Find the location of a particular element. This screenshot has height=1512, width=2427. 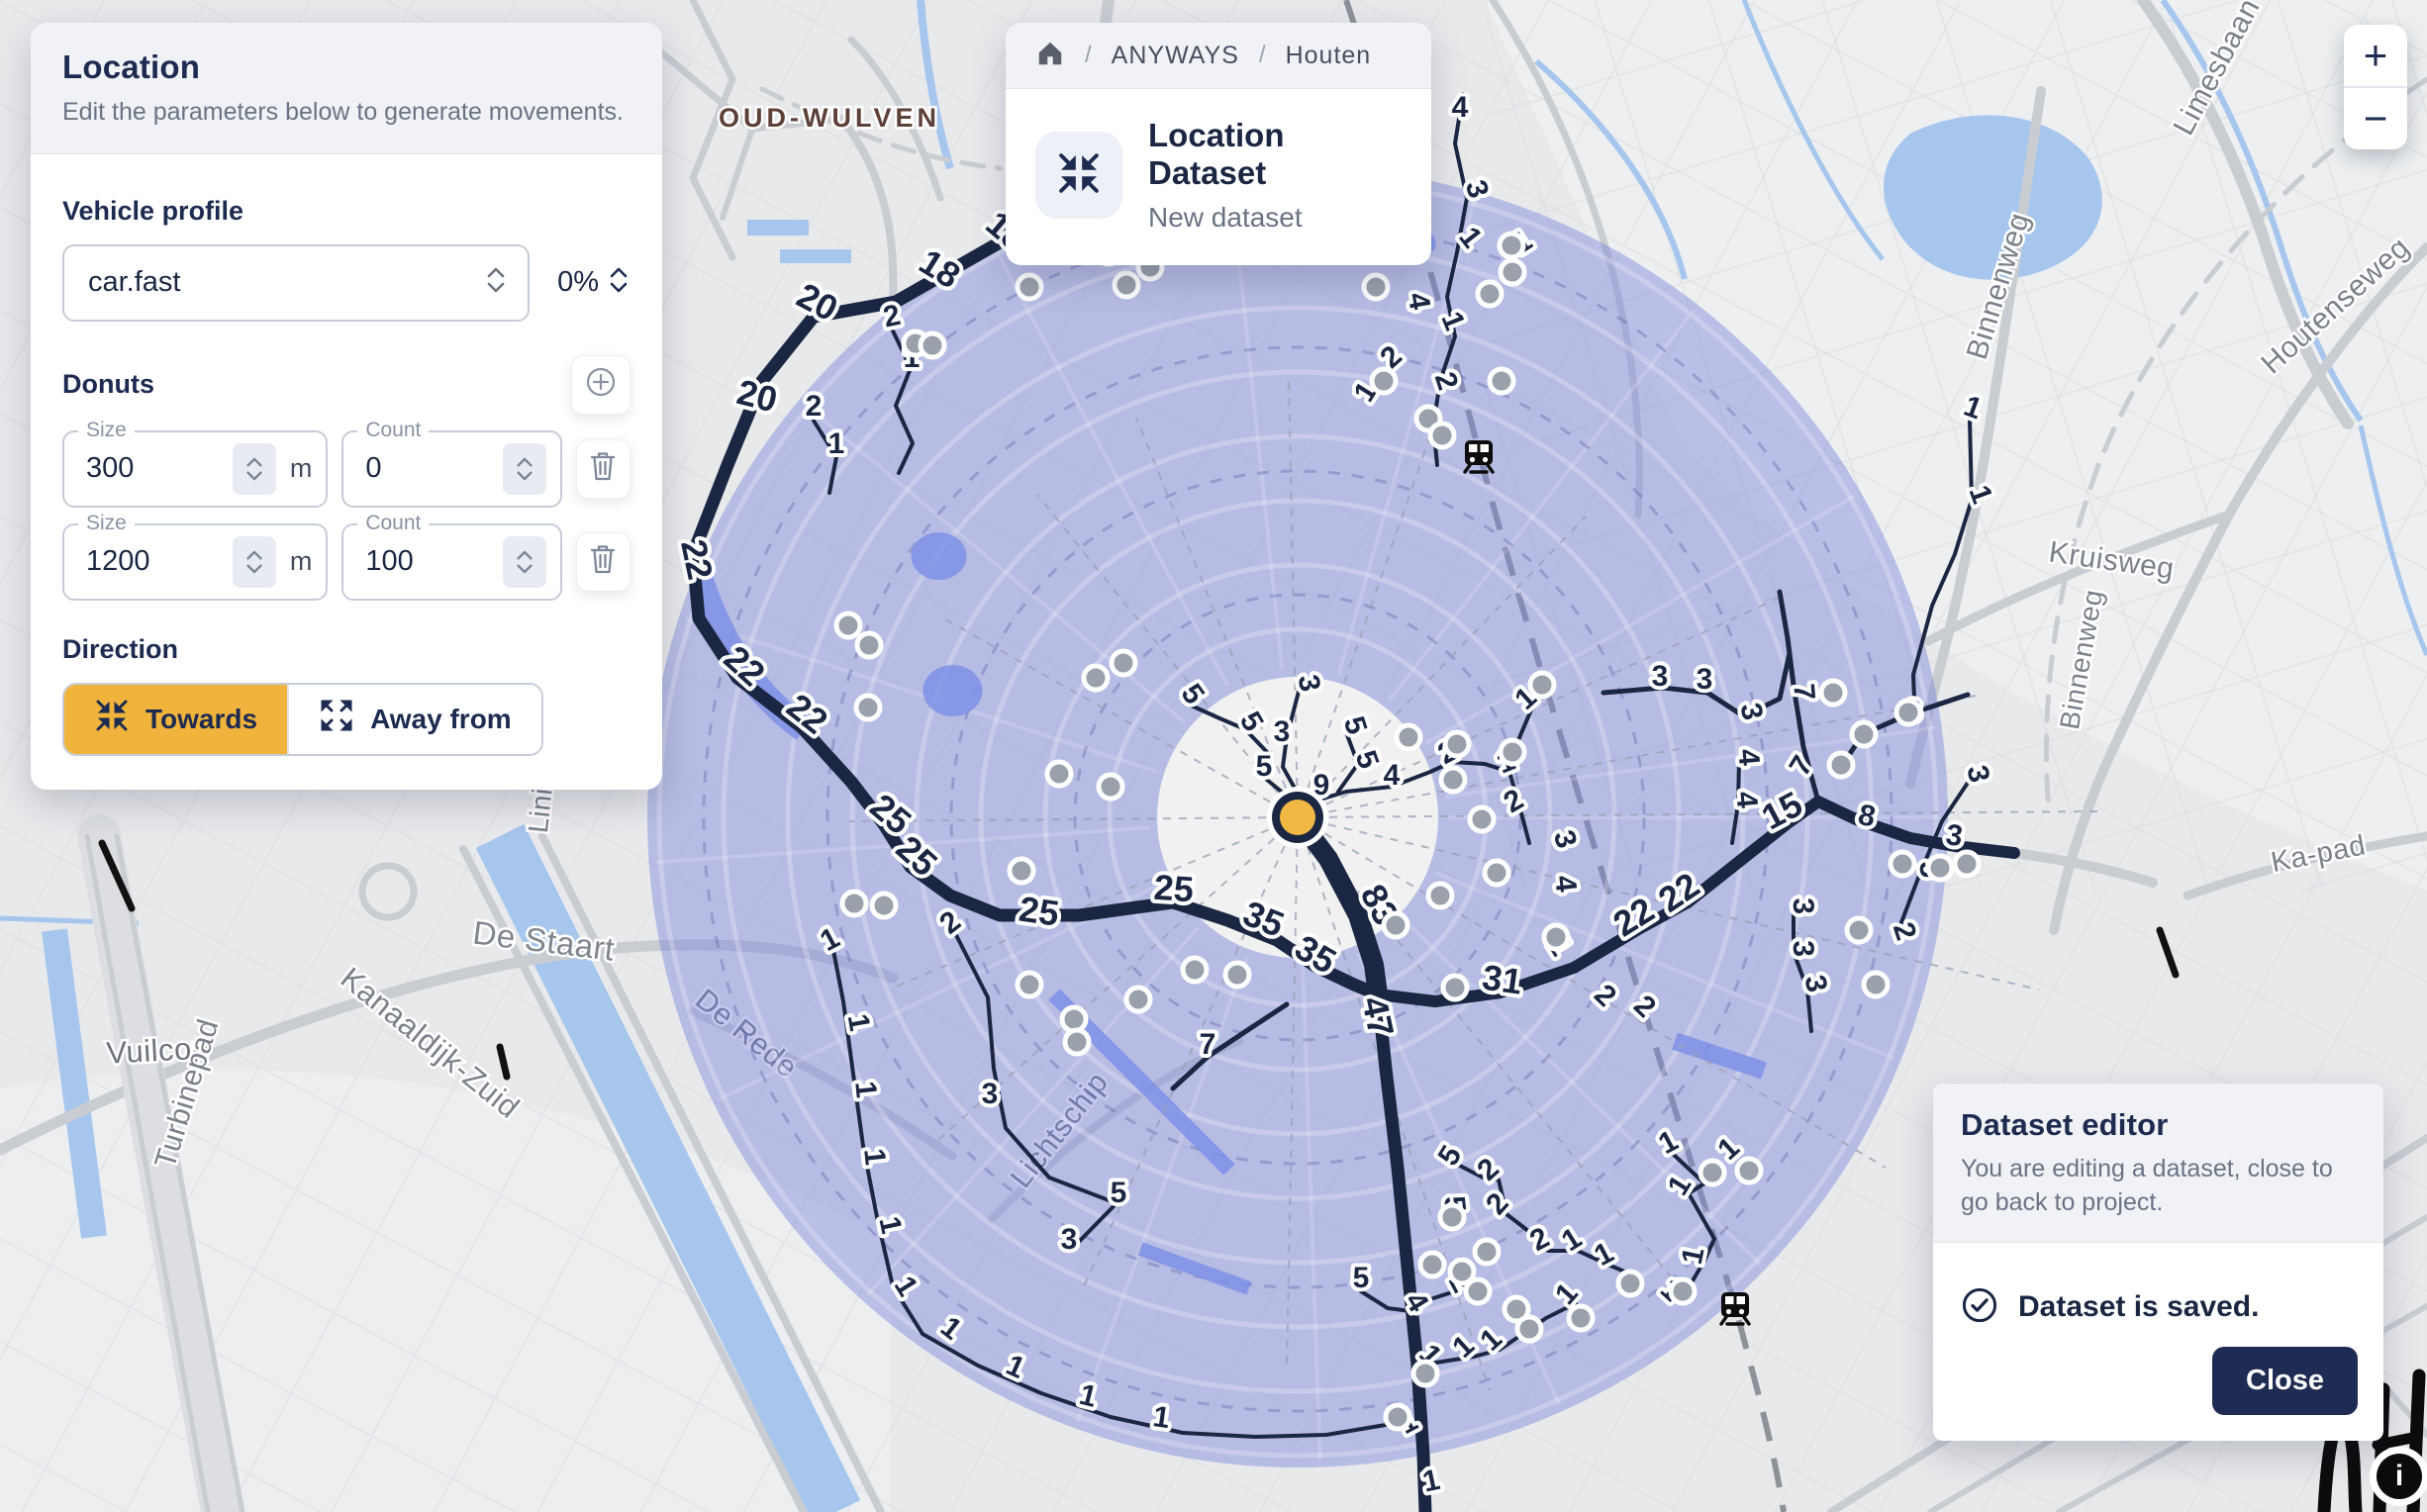

towards-button: Towards is located at coordinates (176, 719).